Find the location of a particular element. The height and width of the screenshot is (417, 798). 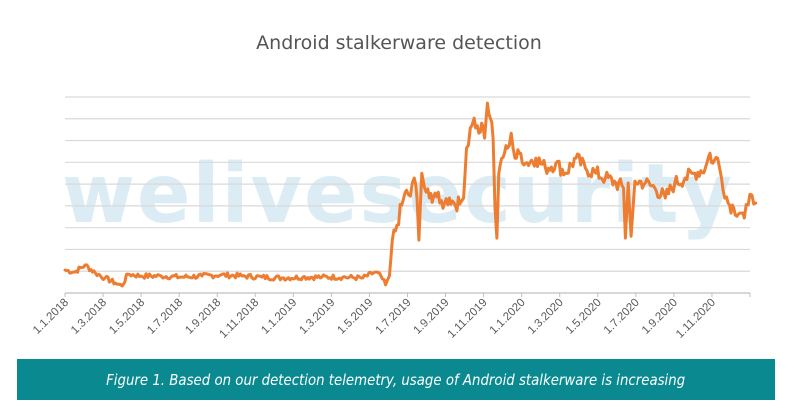

x-tick-label: 1.3.2019 is located at coordinates (317, 317).